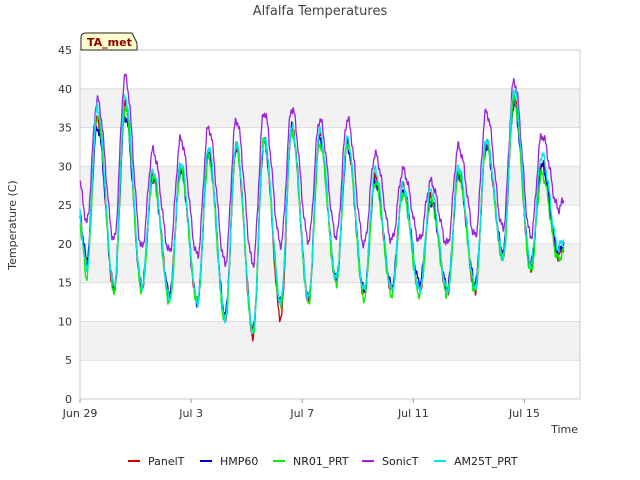  Describe the element at coordinates (65, 89) in the screenshot. I see `y-tick-label: 40` at that location.